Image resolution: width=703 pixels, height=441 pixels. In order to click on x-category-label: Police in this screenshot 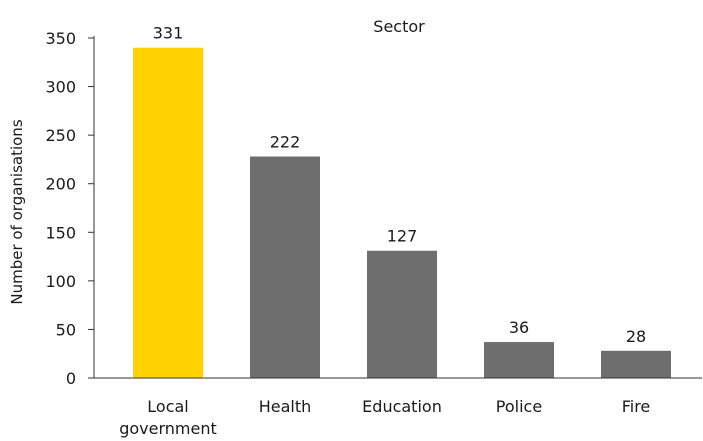, I will do `click(519, 406)`.